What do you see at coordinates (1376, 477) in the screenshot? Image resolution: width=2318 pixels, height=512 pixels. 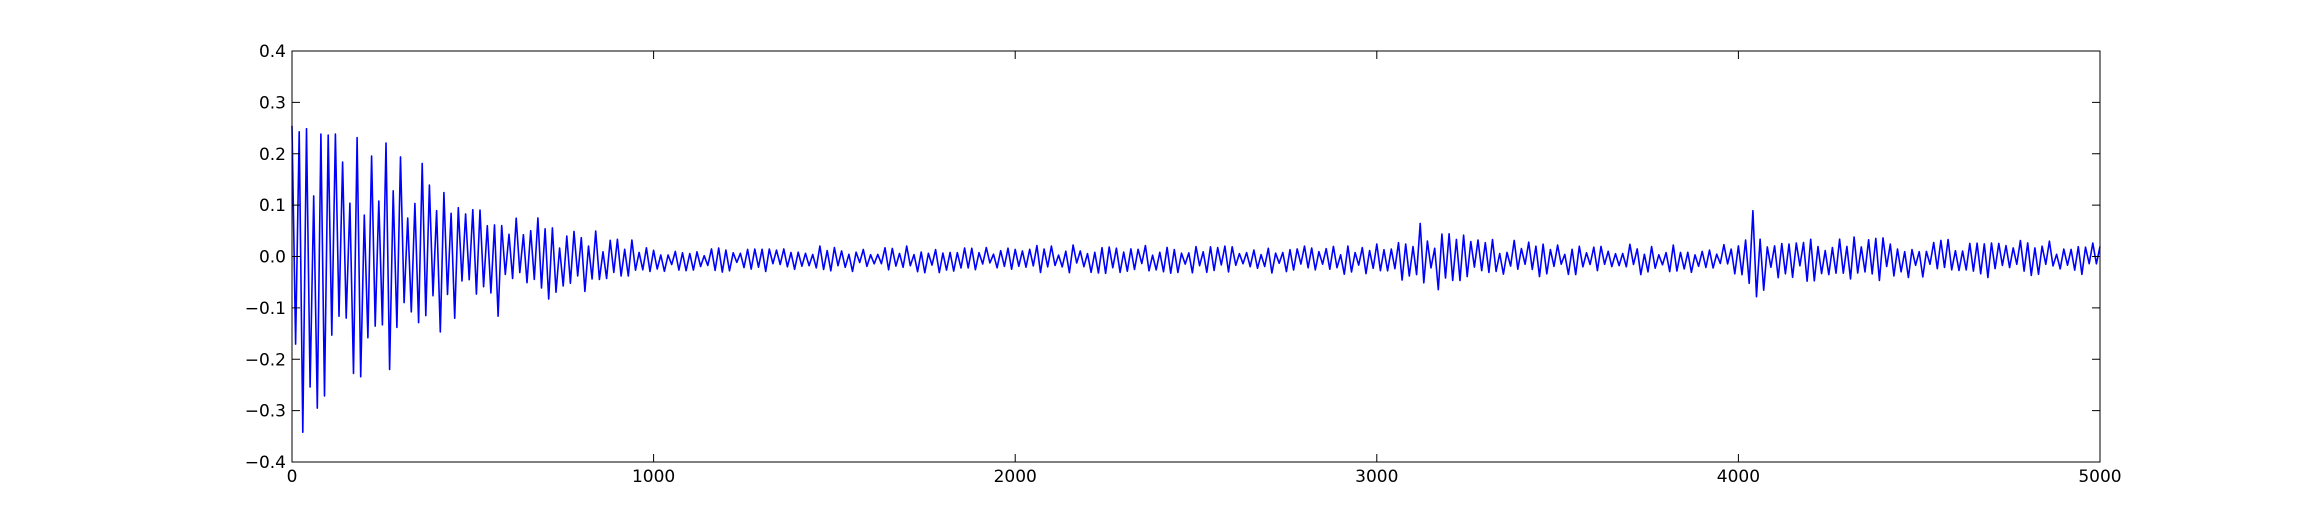 I see `x-tick-label: 3000` at bounding box center [1376, 477].